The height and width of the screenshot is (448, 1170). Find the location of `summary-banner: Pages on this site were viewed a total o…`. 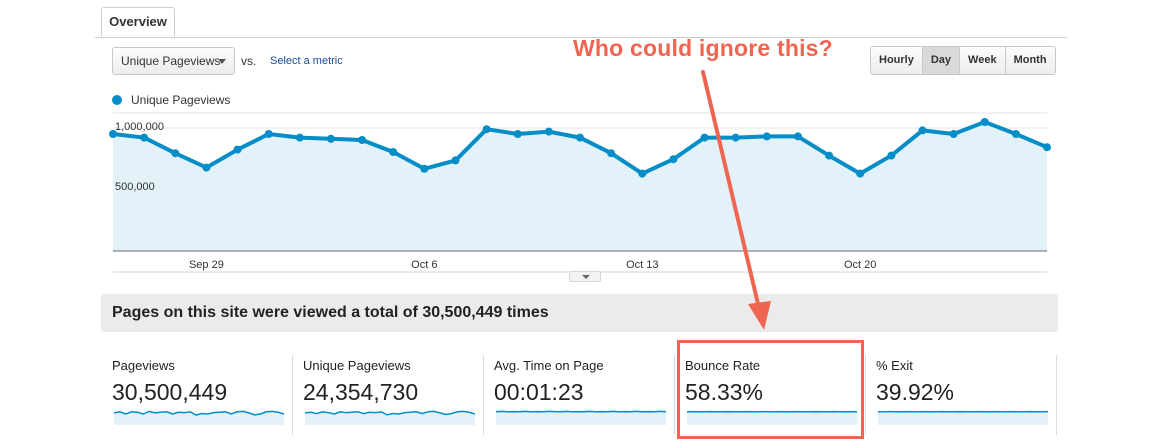

summary-banner: Pages on this site were viewed a total o… is located at coordinates (579, 313).